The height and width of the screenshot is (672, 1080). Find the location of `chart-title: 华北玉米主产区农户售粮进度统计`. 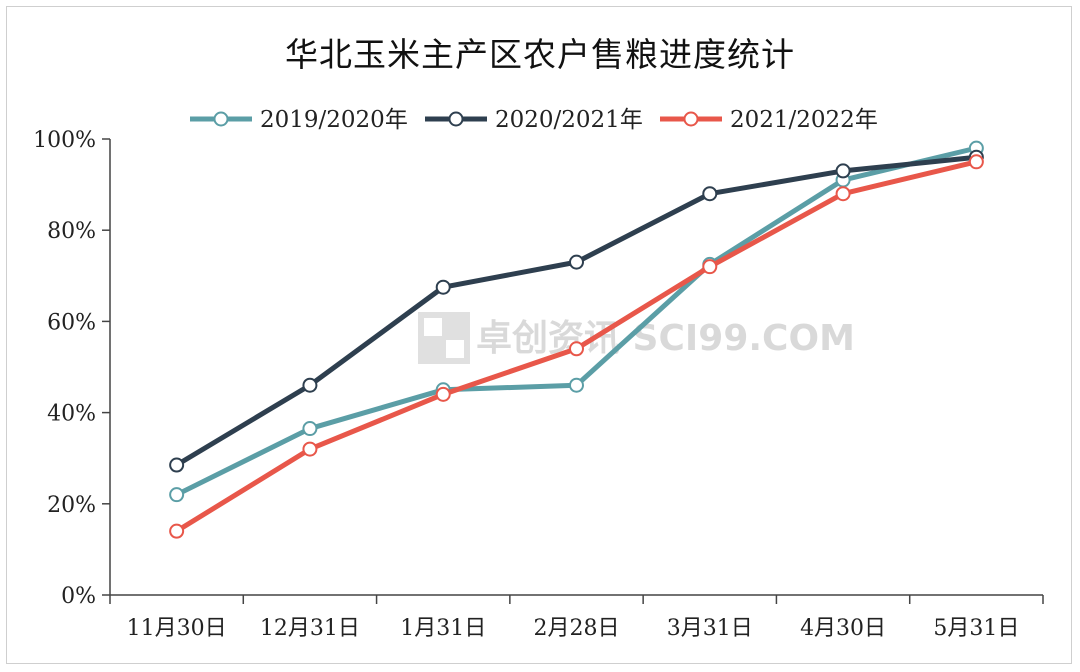

chart-title: 华北玉米主产区农户售粮进度统计 is located at coordinates (540, 54).